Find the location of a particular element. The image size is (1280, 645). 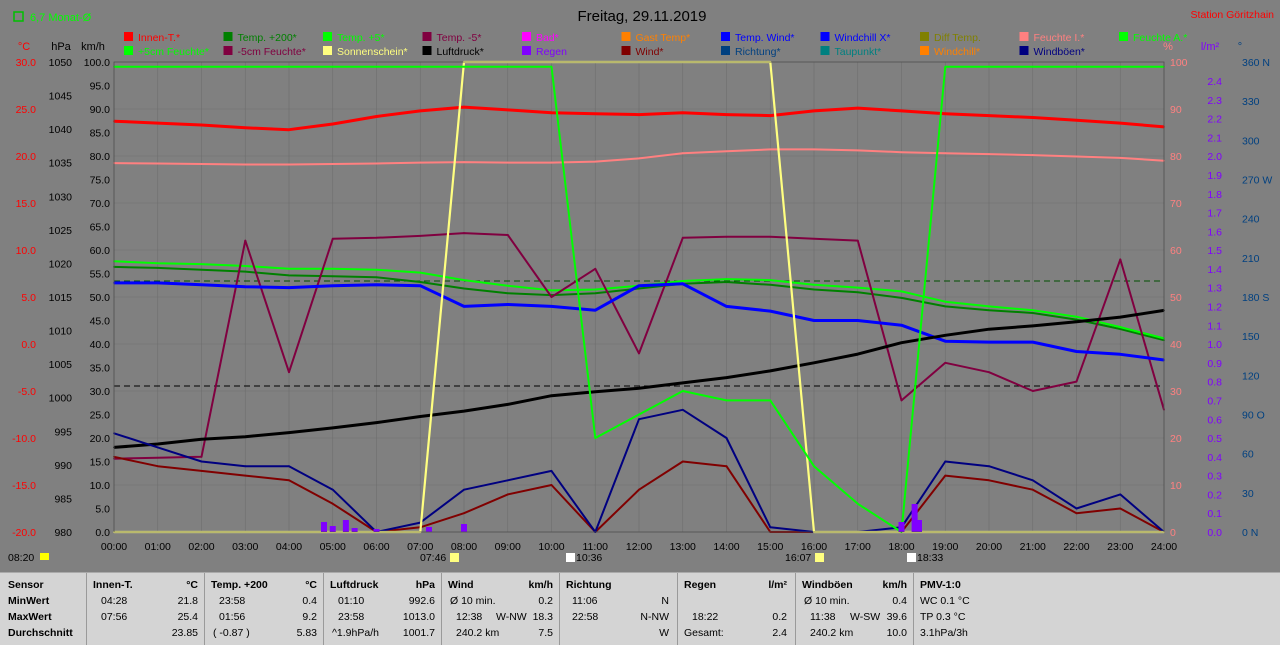

time-tick-label: 19:00 is located at coordinates (945, 547).